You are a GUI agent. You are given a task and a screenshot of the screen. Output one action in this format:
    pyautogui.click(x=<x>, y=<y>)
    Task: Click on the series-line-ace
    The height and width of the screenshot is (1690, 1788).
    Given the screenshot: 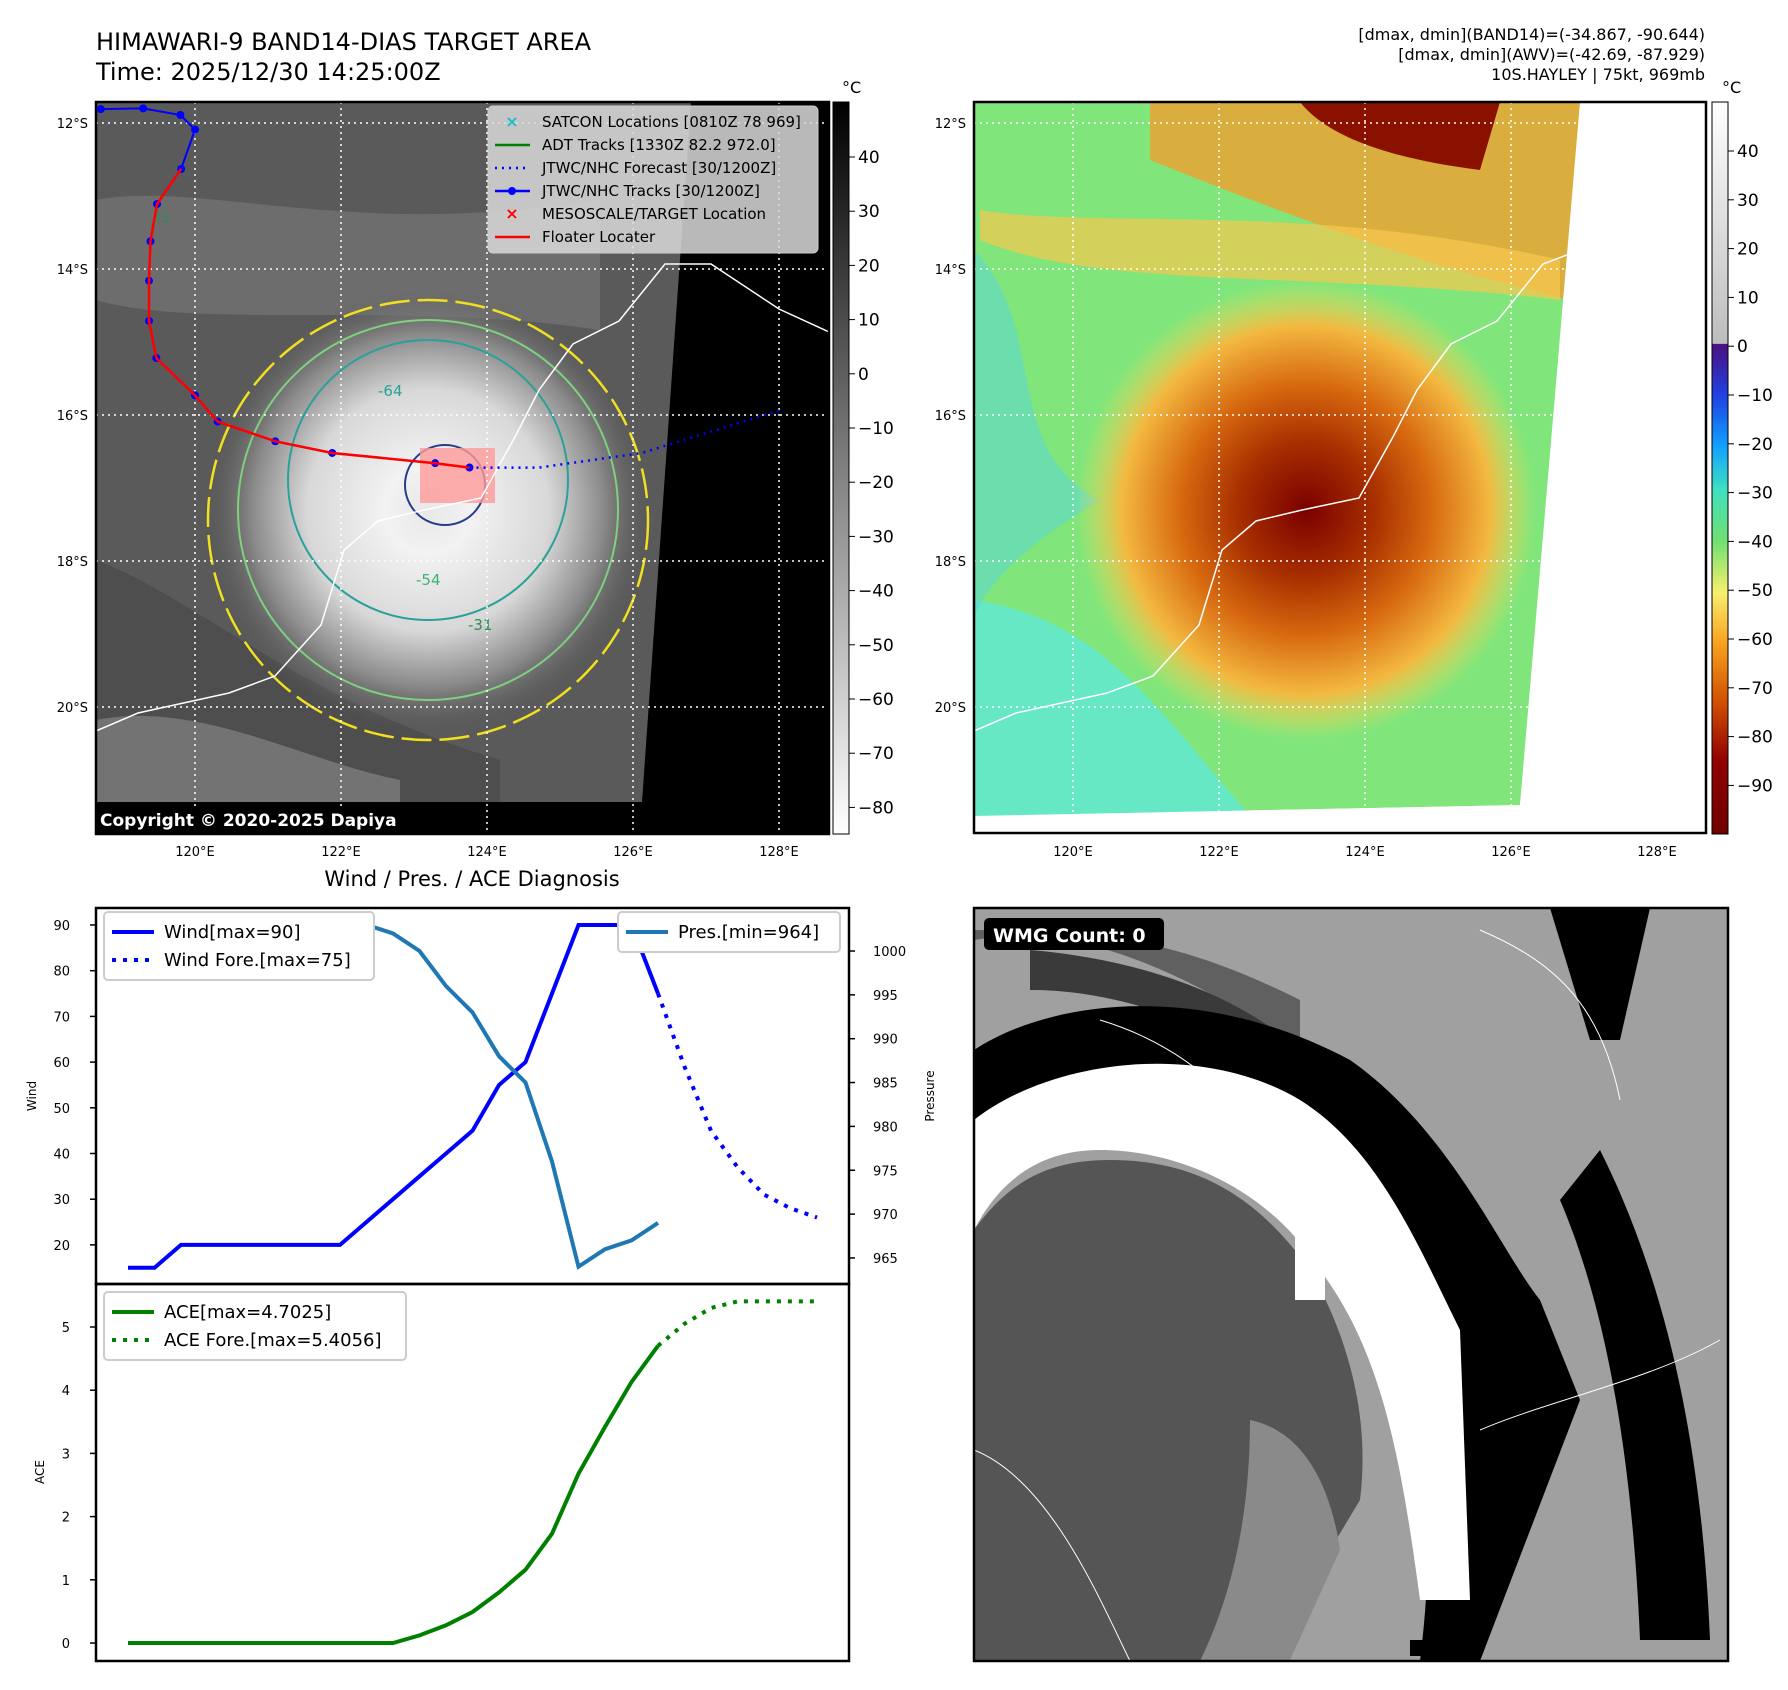 What is the action you would take?
    pyautogui.click(x=394, y=1494)
    